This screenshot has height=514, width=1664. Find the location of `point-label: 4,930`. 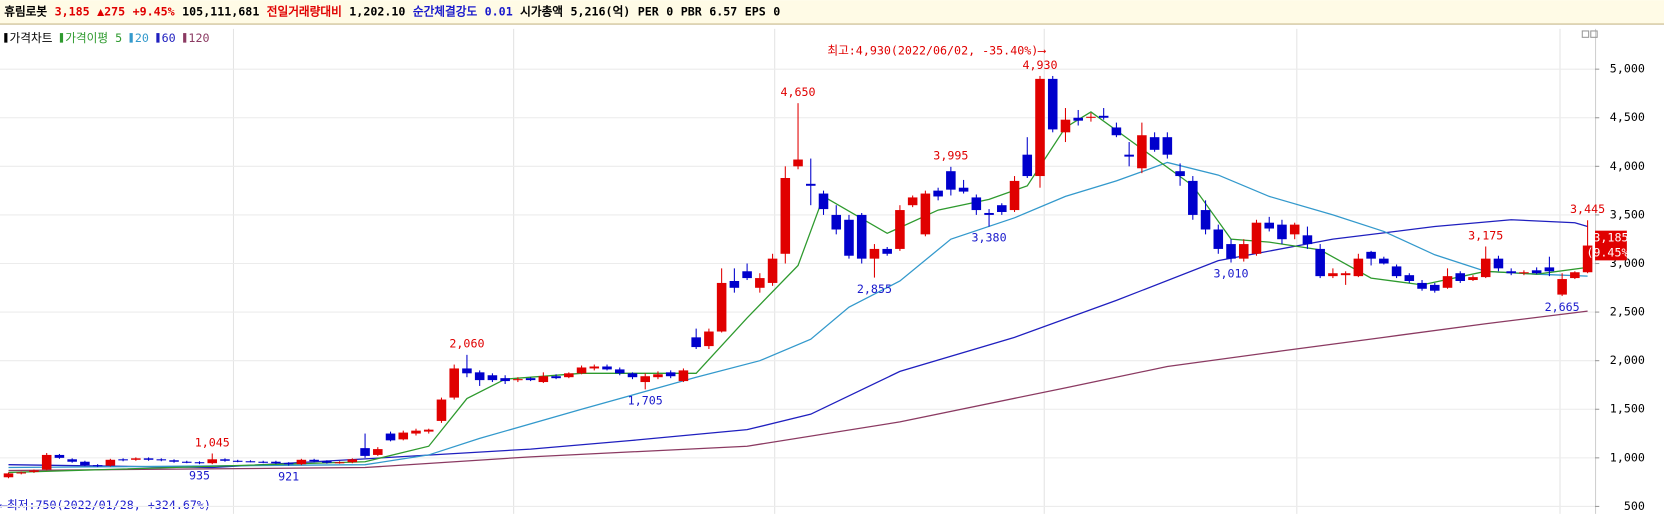

point-label: 4,930 is located at coordinates (1039, 65).